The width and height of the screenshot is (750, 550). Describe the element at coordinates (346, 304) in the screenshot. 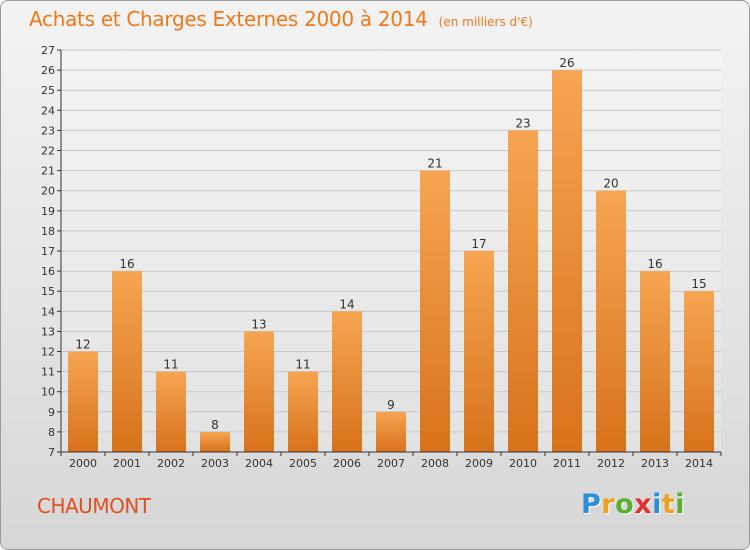

I see `data-label: 14` at that location.